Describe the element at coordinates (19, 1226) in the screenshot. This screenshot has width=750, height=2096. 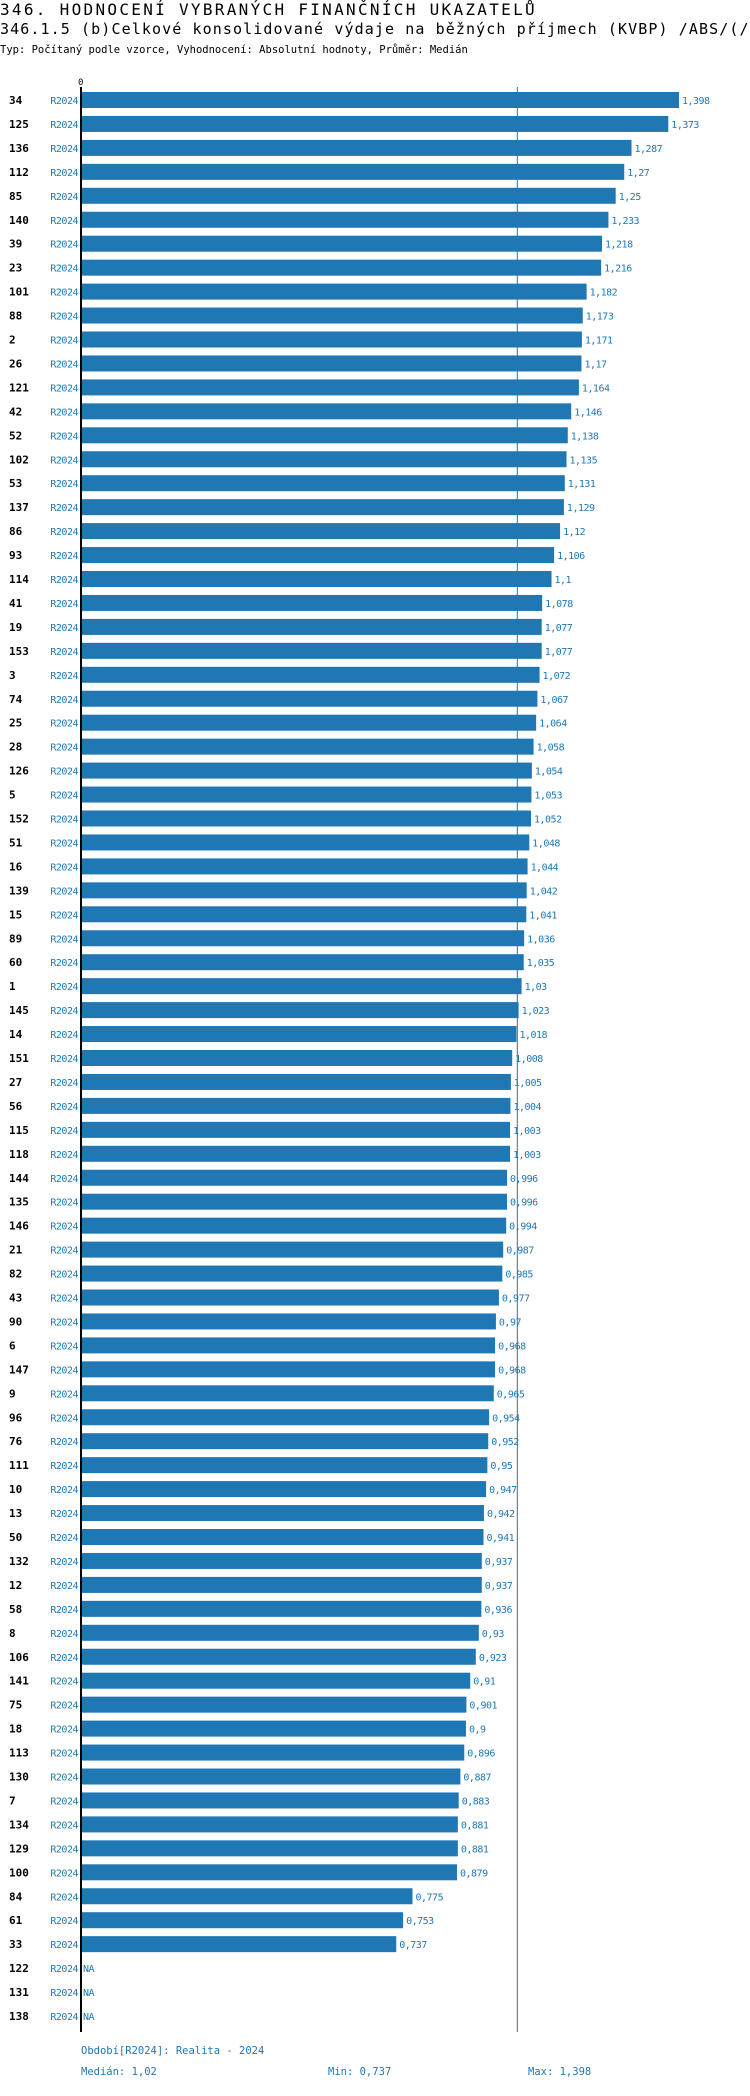
I see `row-id-label: 146` at that location.